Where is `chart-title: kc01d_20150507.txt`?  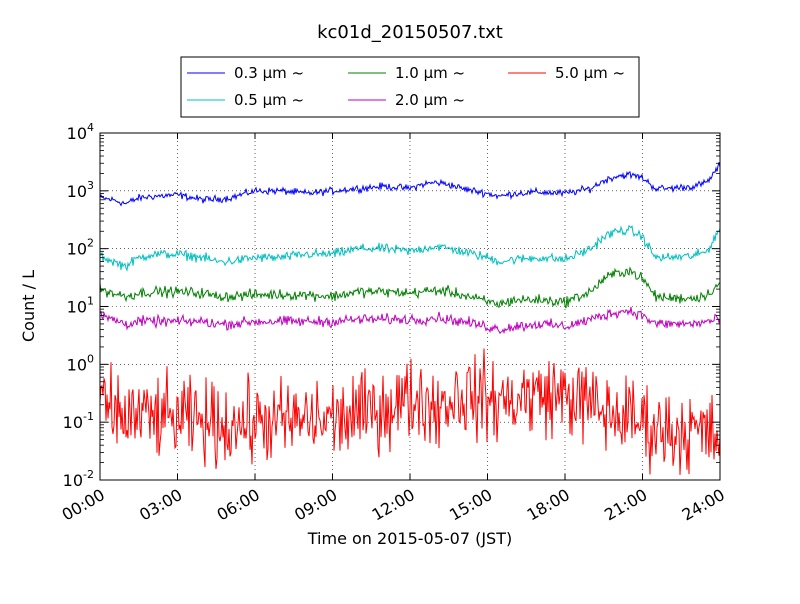 chart-title: kc01d_20150507.txt is located at coordinates (410, 32).